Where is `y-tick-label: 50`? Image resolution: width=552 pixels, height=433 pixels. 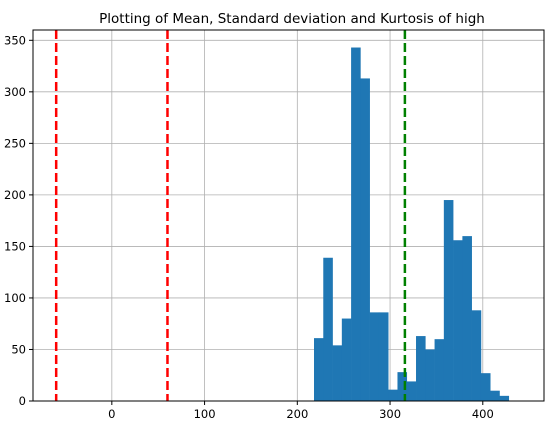
y-tick-label: 50 is located at coordinates (18, 349).